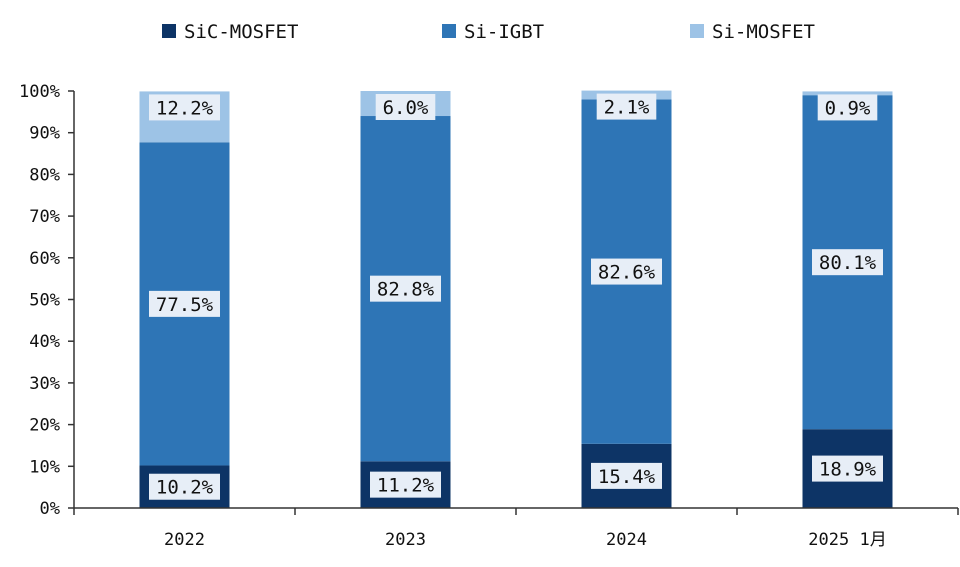  I want to click on data-label-si-igbt-2025-1: 80.1%, so click(848, 263).